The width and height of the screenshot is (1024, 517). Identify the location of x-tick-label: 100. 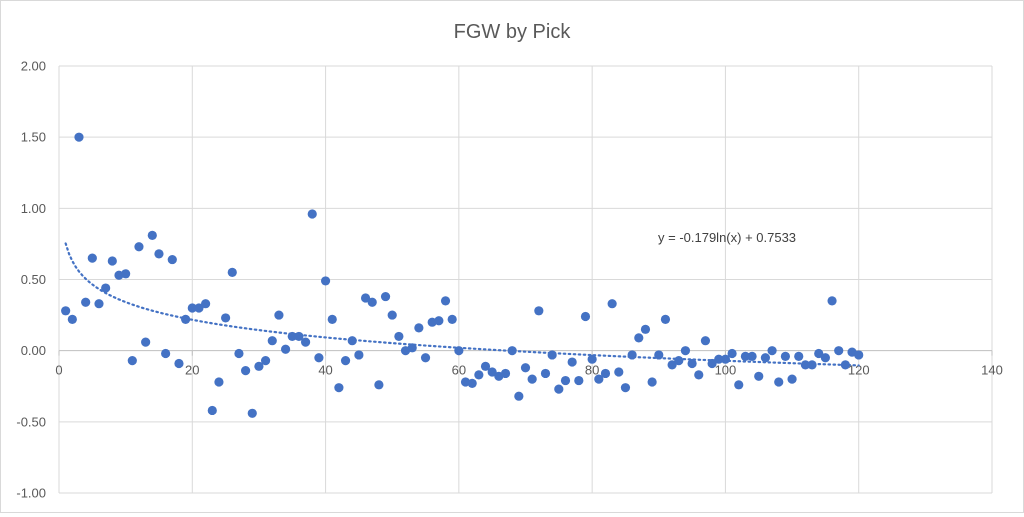
(726, 370).